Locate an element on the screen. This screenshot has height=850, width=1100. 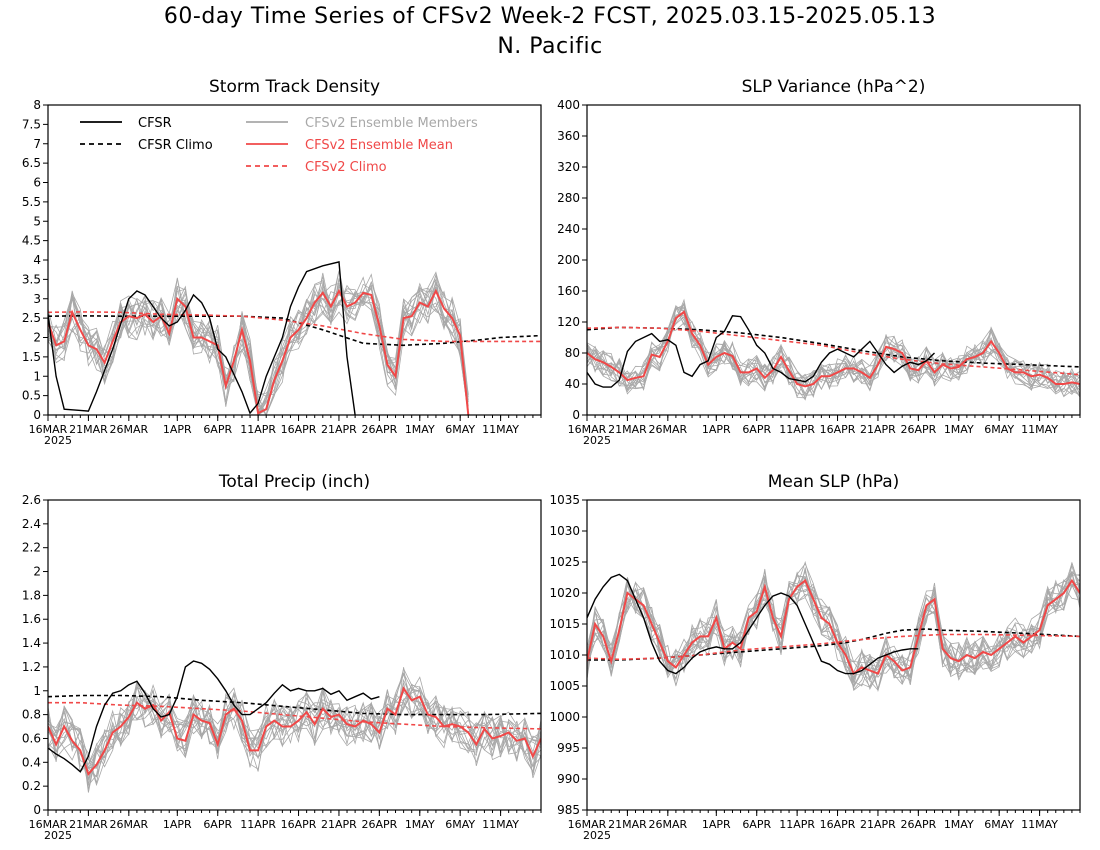
panel-title: Storm Track Density is located at coordinates (294, 87).